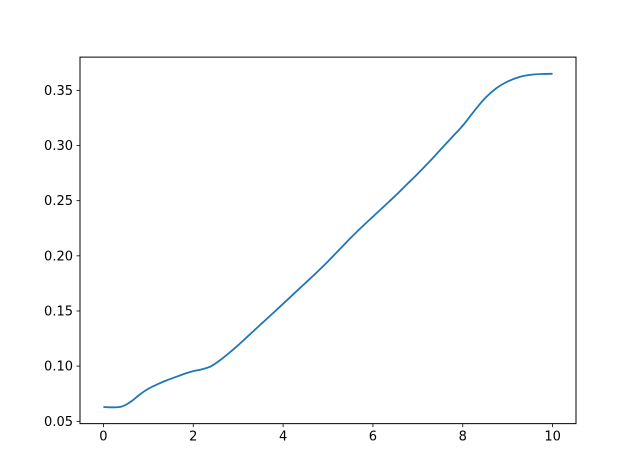 This screenshot has width=640, height=476. I want to click on y-tick-label: 0.35, so click(58, 91).